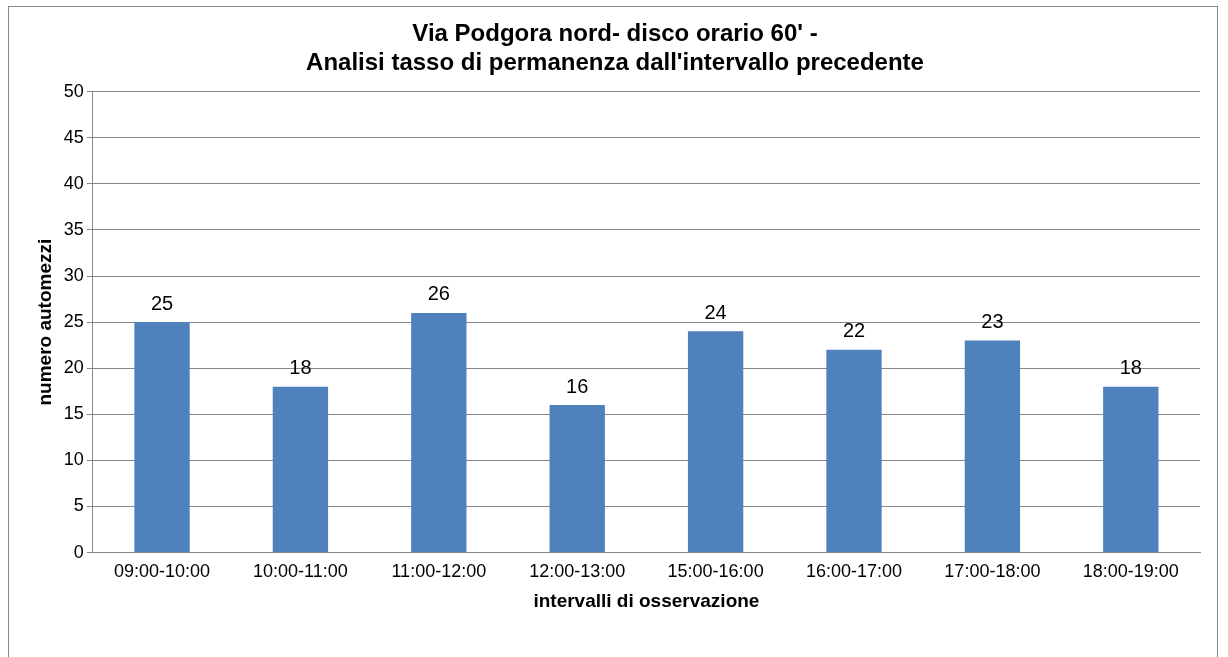  Describe the element at coordinates (646, 600) in the screenshot. I see `x-axis-title: intervalli di osservazione` at that location.